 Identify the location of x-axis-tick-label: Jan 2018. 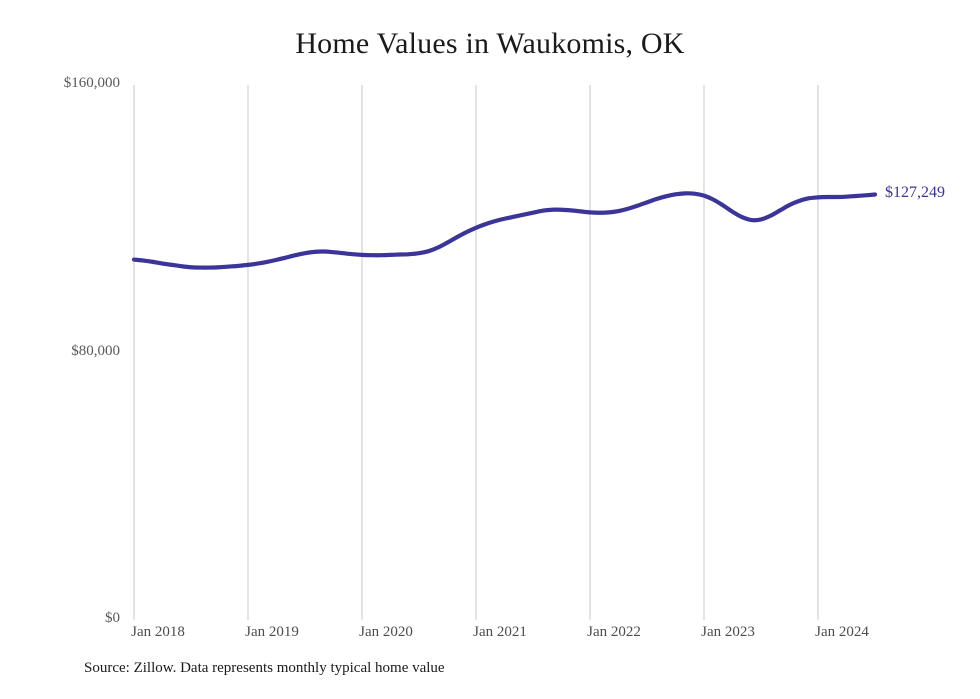
(158, 632).